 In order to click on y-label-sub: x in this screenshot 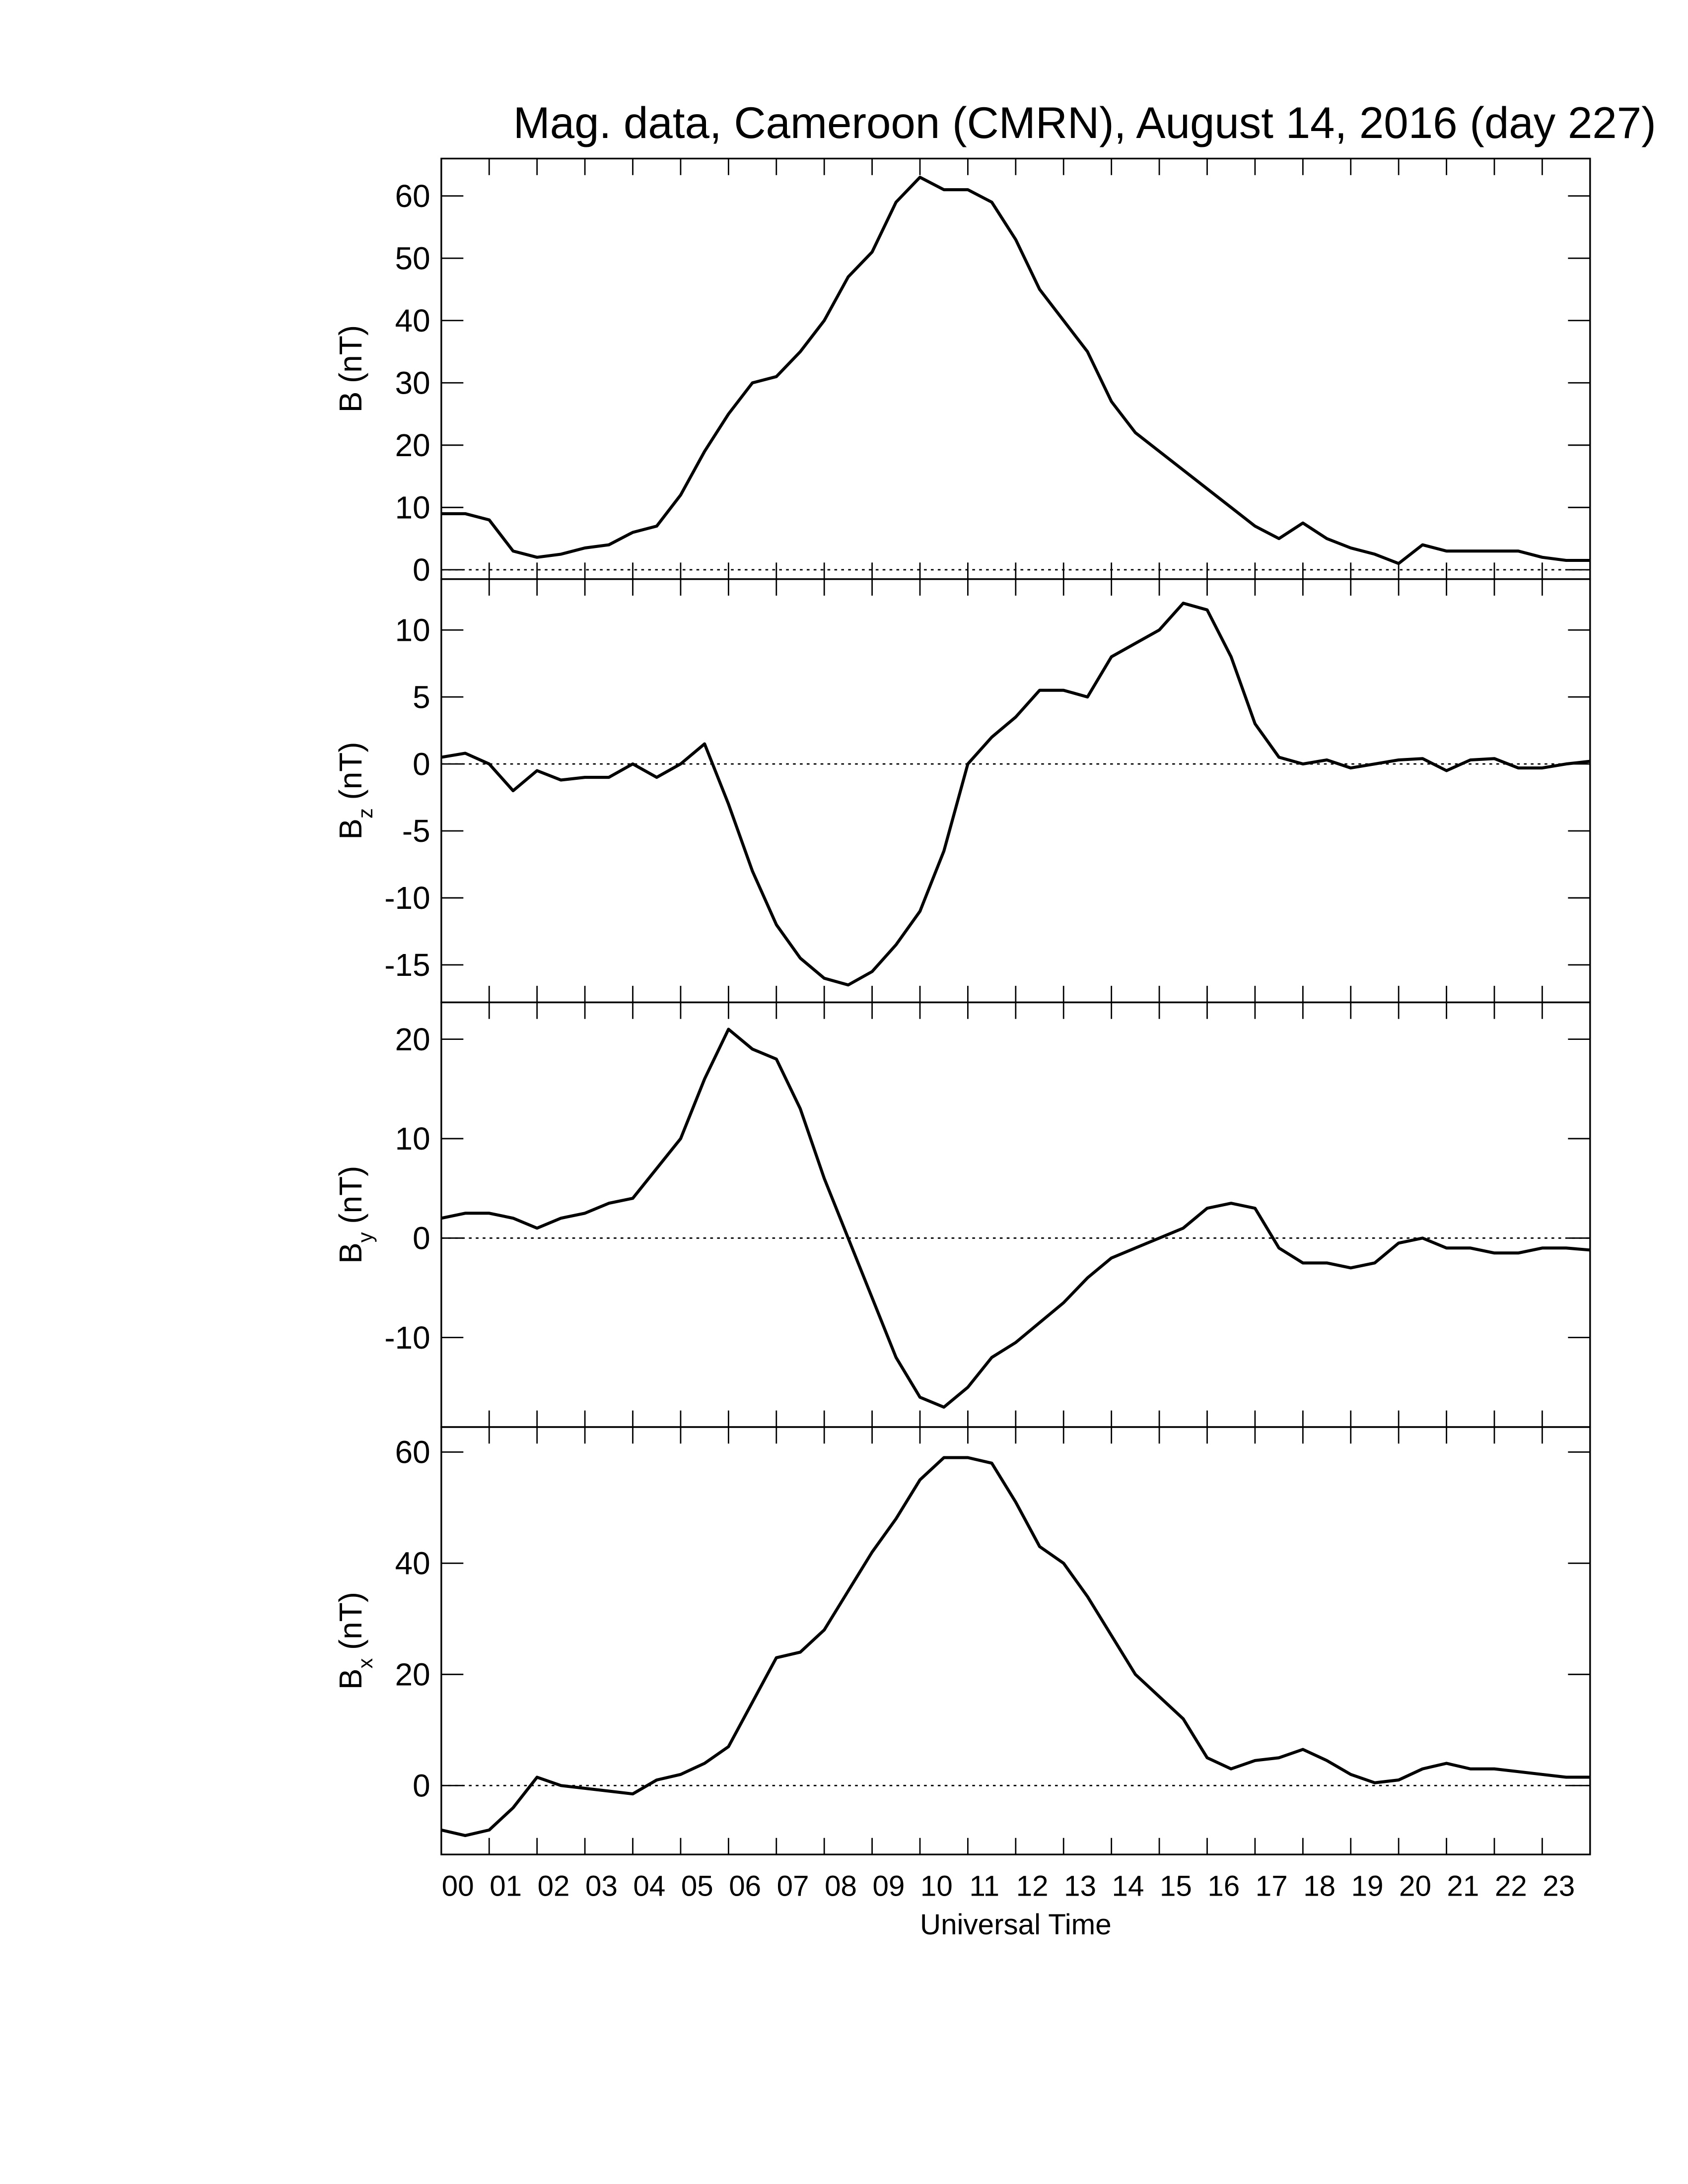, I will do `click(365, 1663)`.